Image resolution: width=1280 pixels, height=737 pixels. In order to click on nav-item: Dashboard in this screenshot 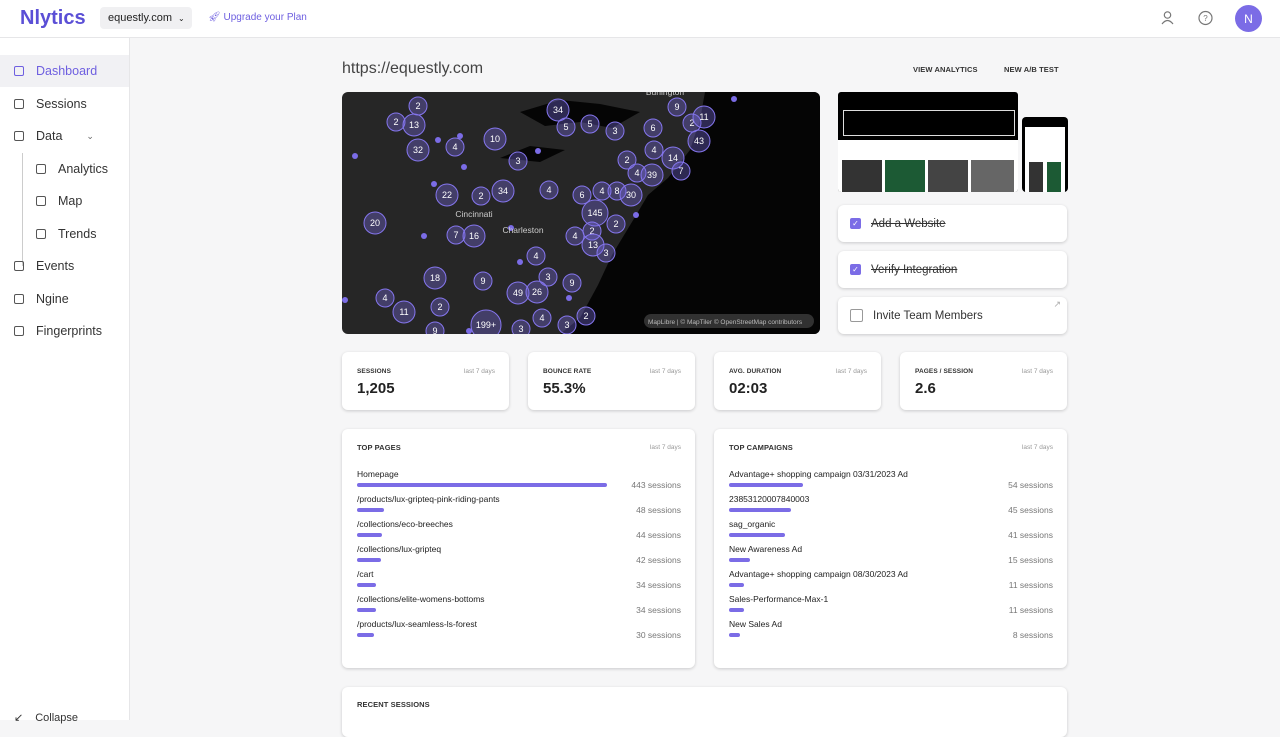, I will do `click(64, 71)`.